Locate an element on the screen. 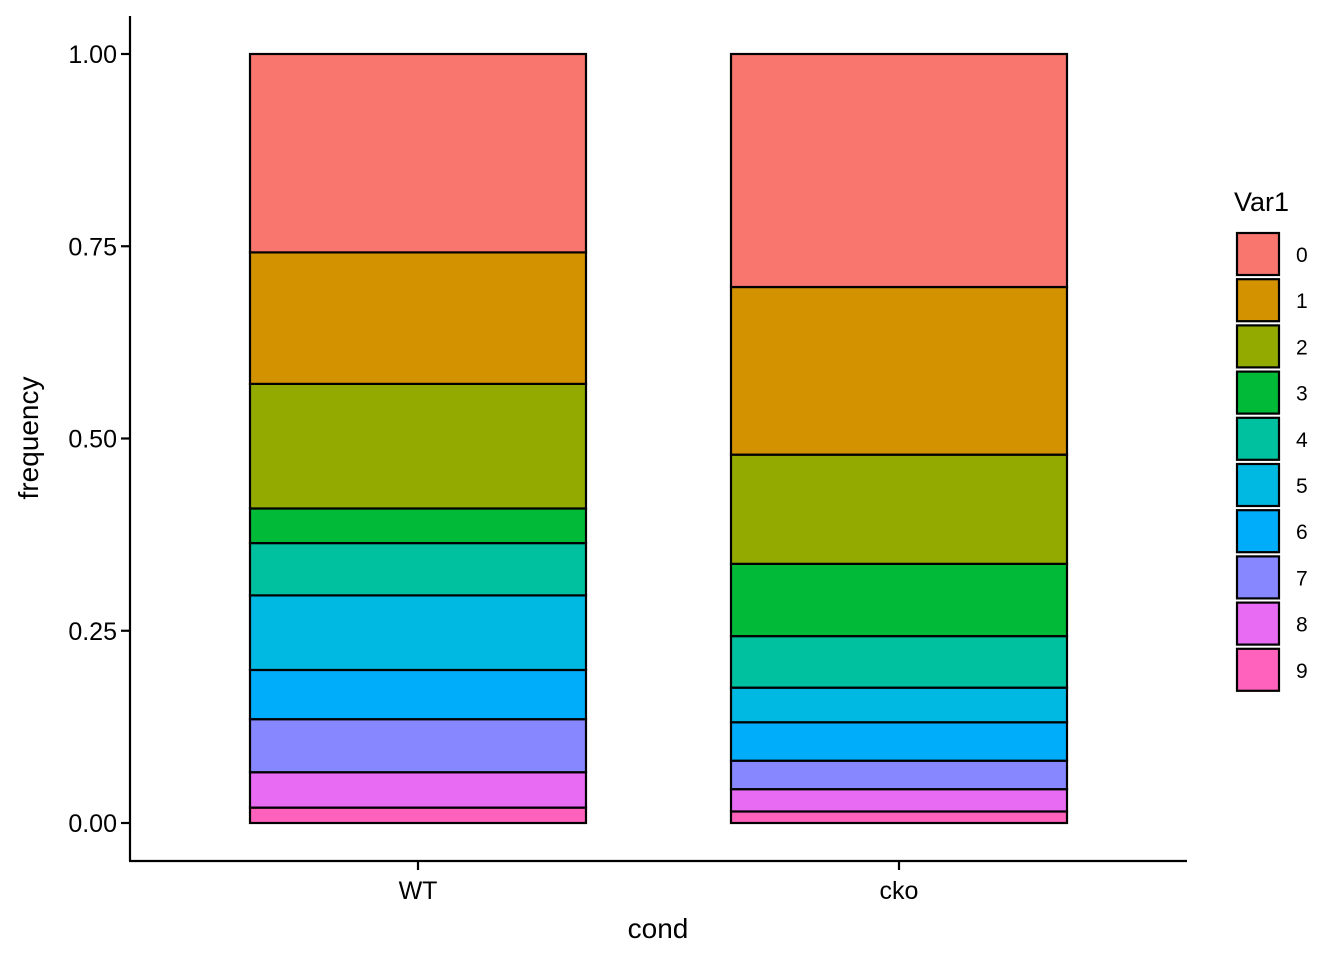  legend-label-0: 0 is located at coordinates (1302, 255).